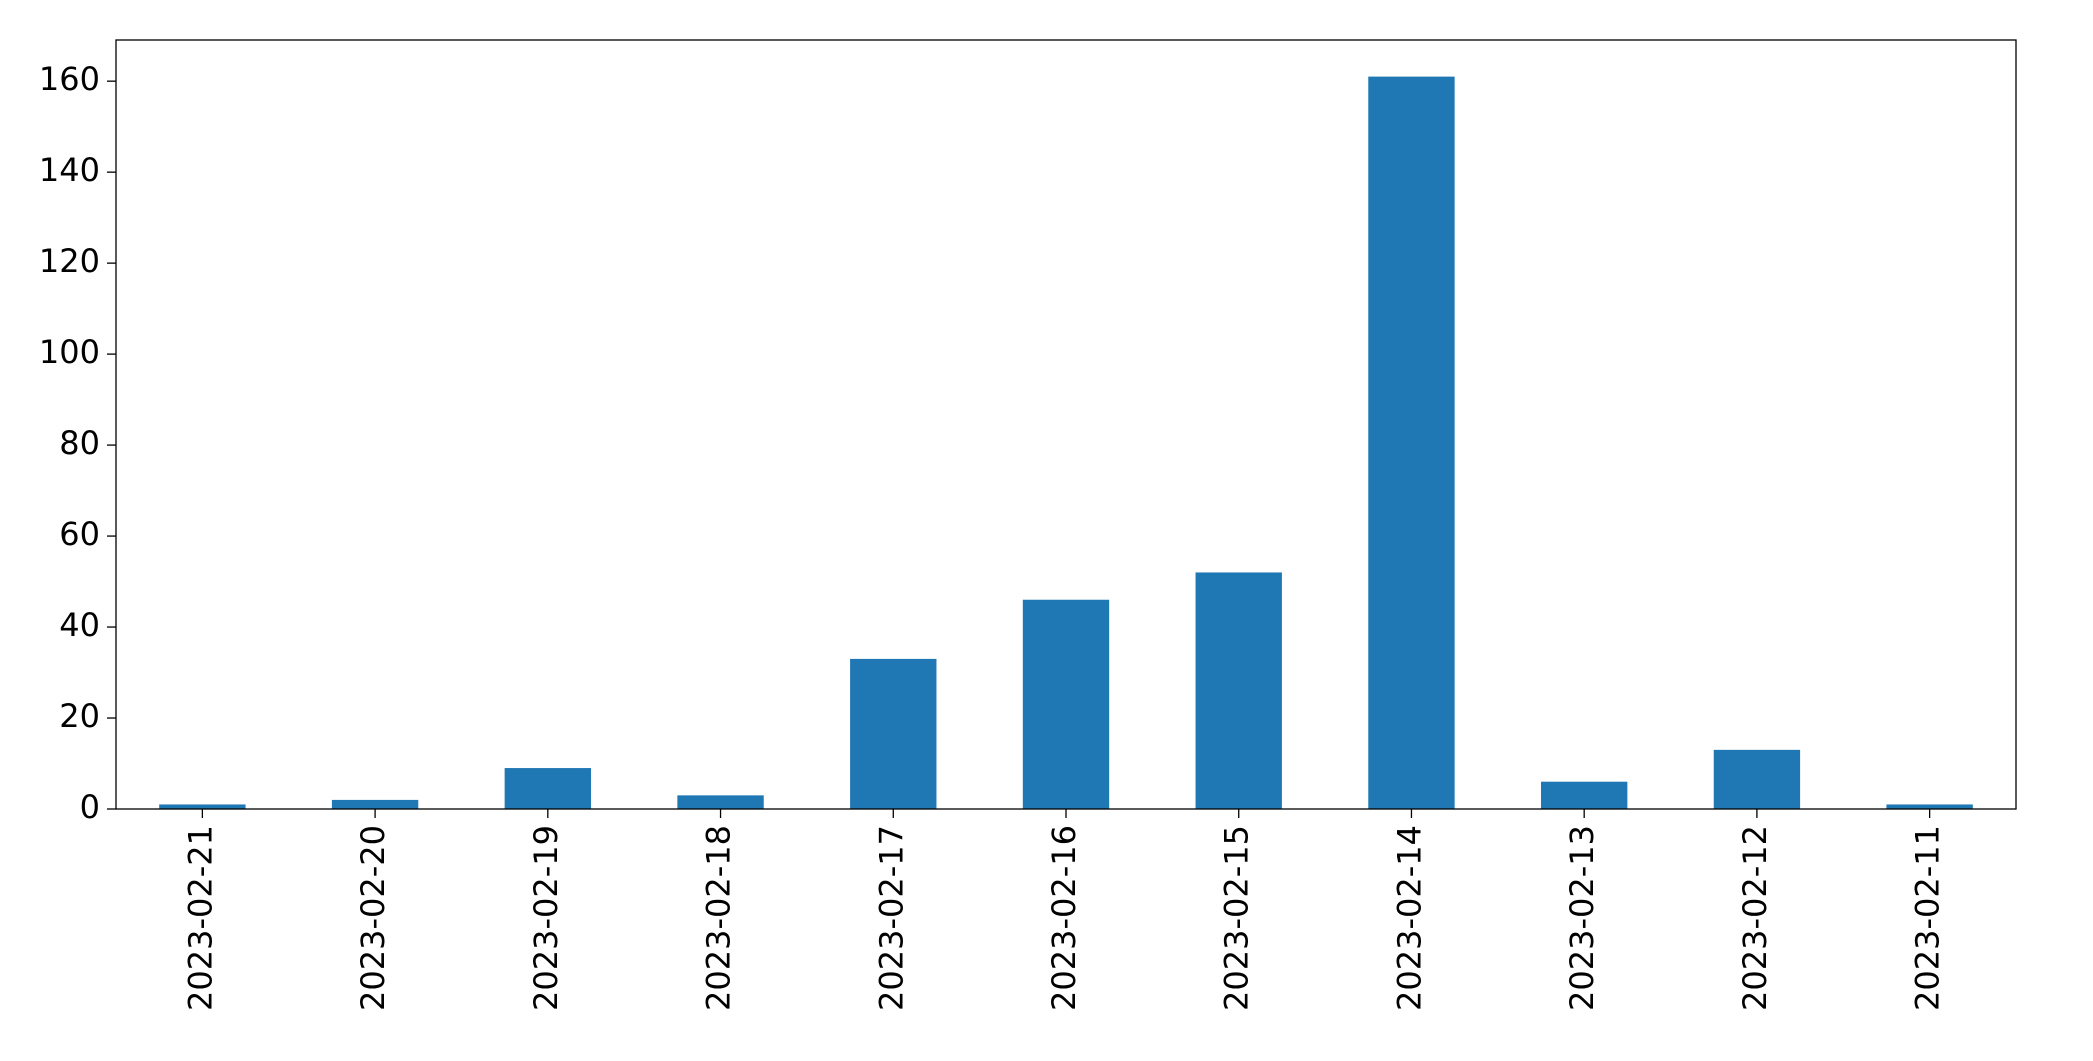  I want to click on x-tick-label: 2023-02-16, so click(1064, 918).